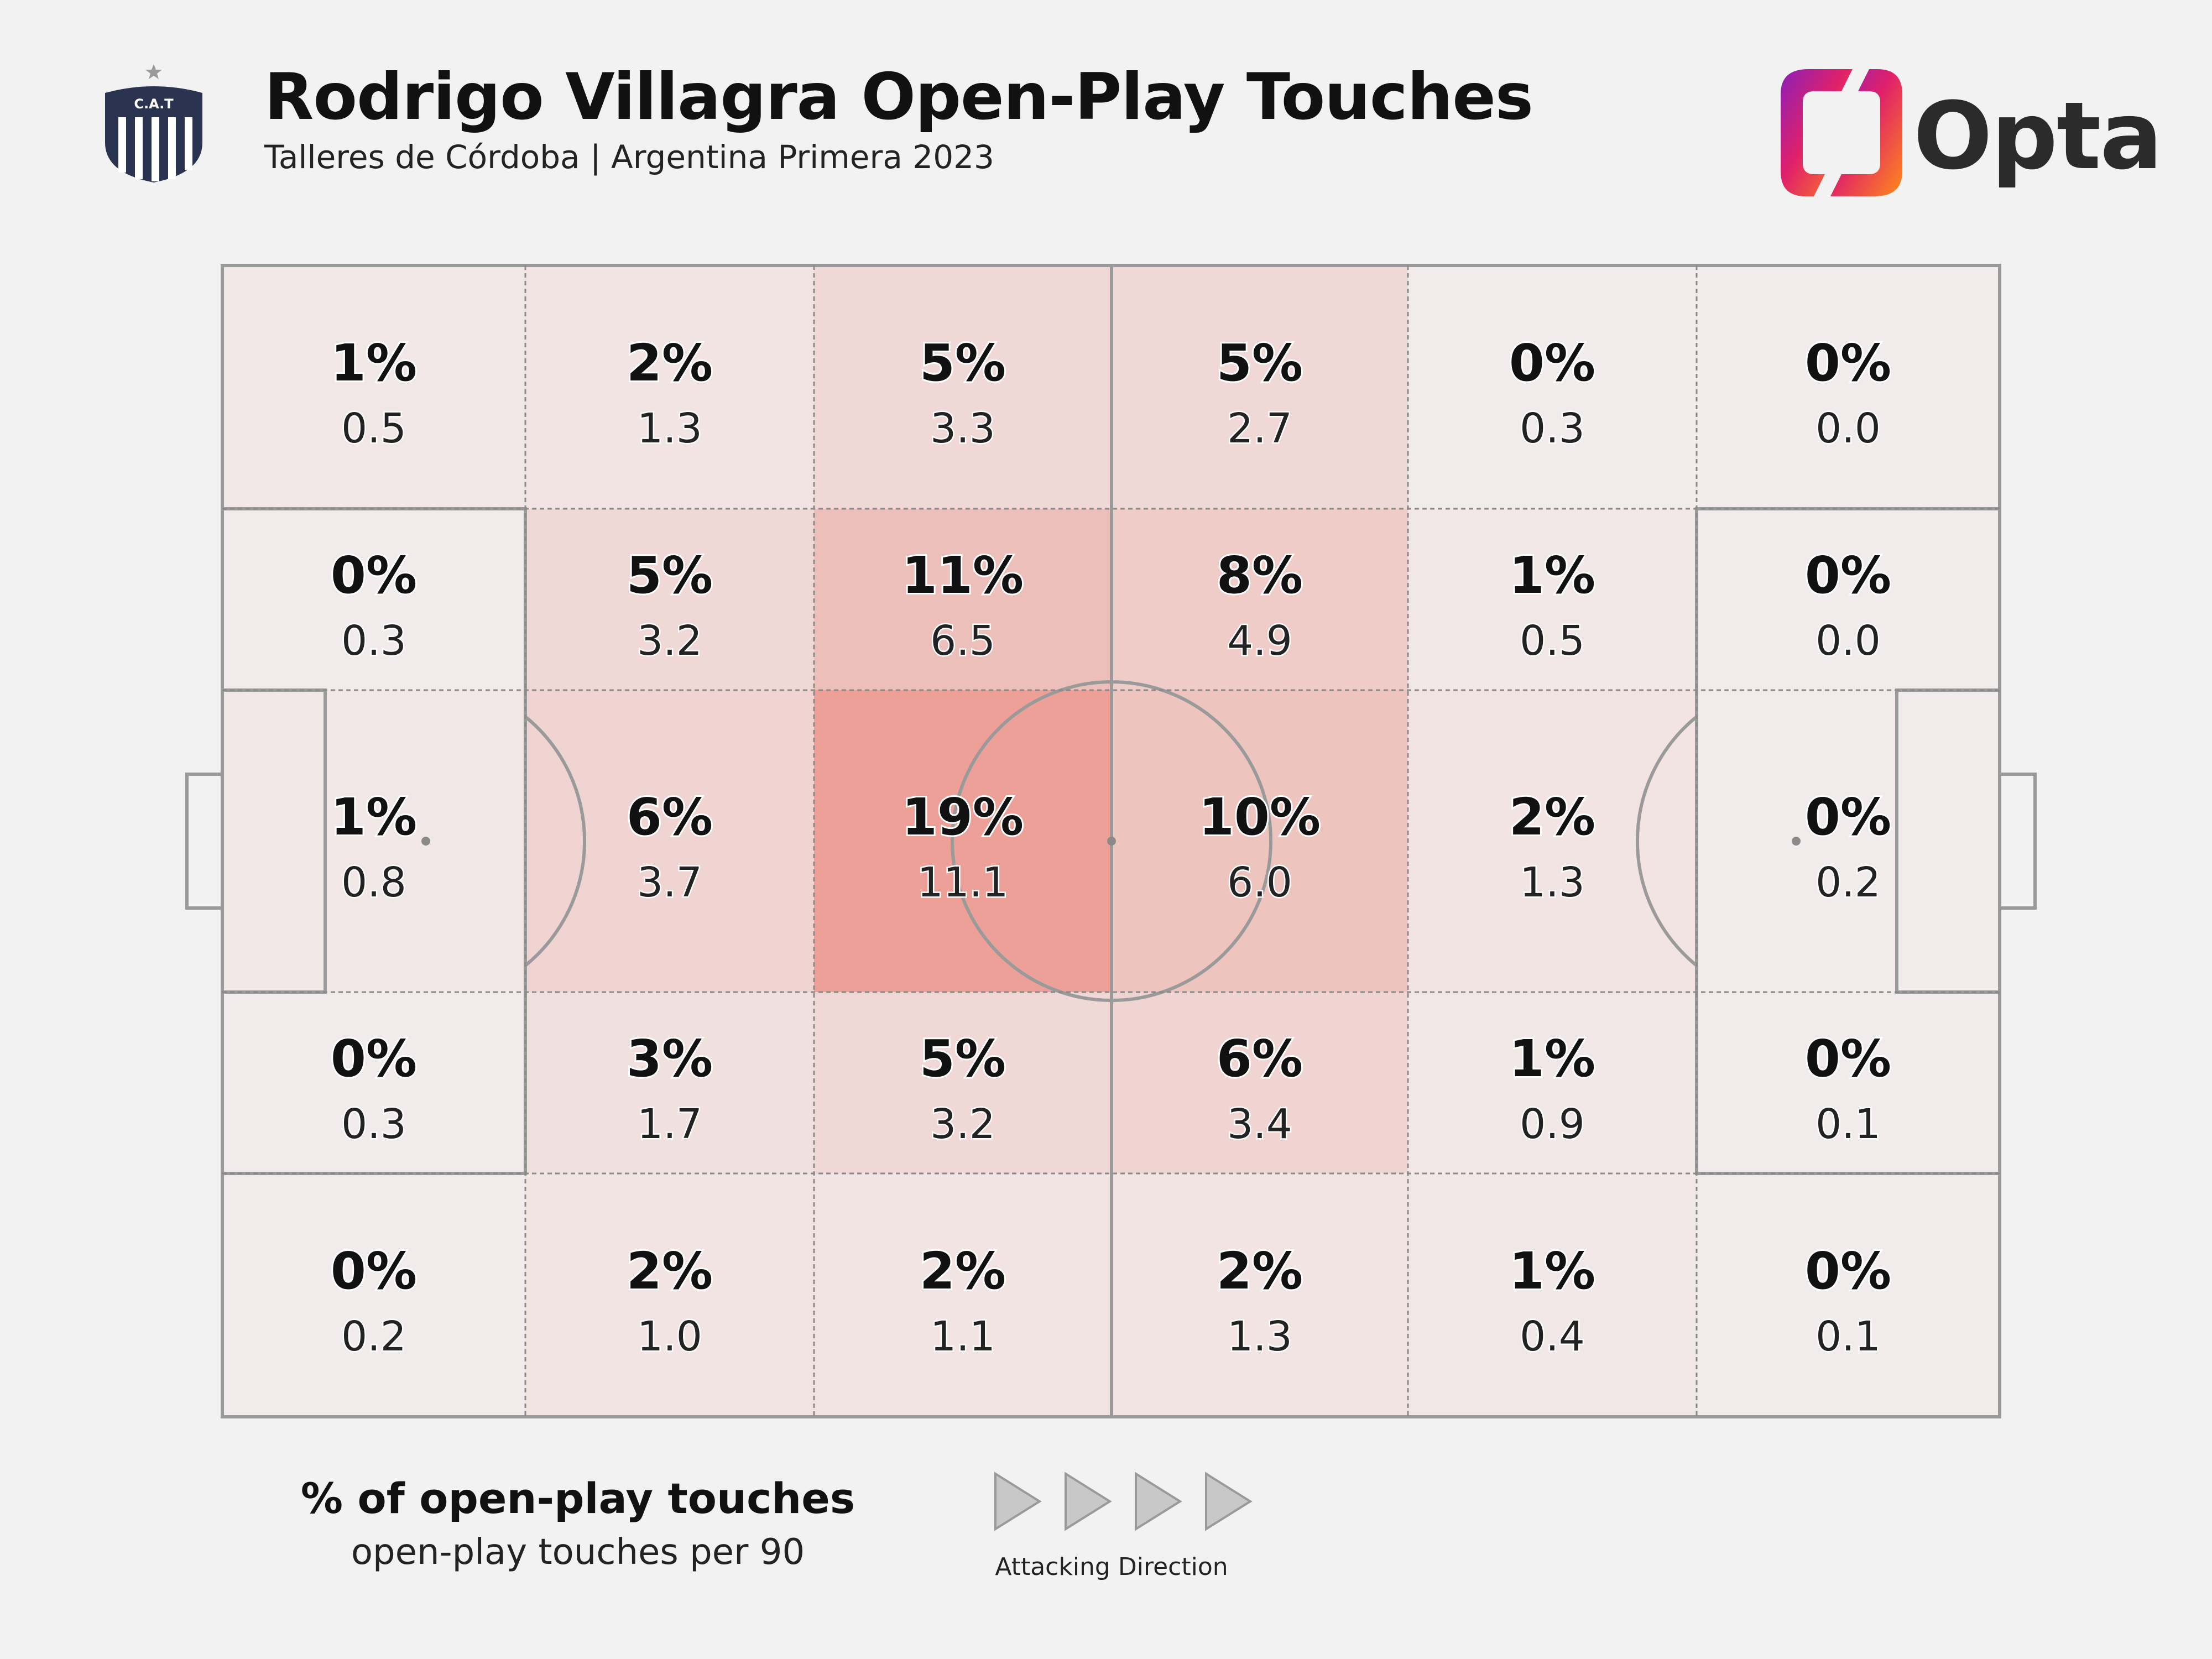  What do you see at coordinates (898, 97) in the screenshot?
I see `chart-title: Rodrigo Villagra Open-Play Touches` at bounding box center [898, 97].